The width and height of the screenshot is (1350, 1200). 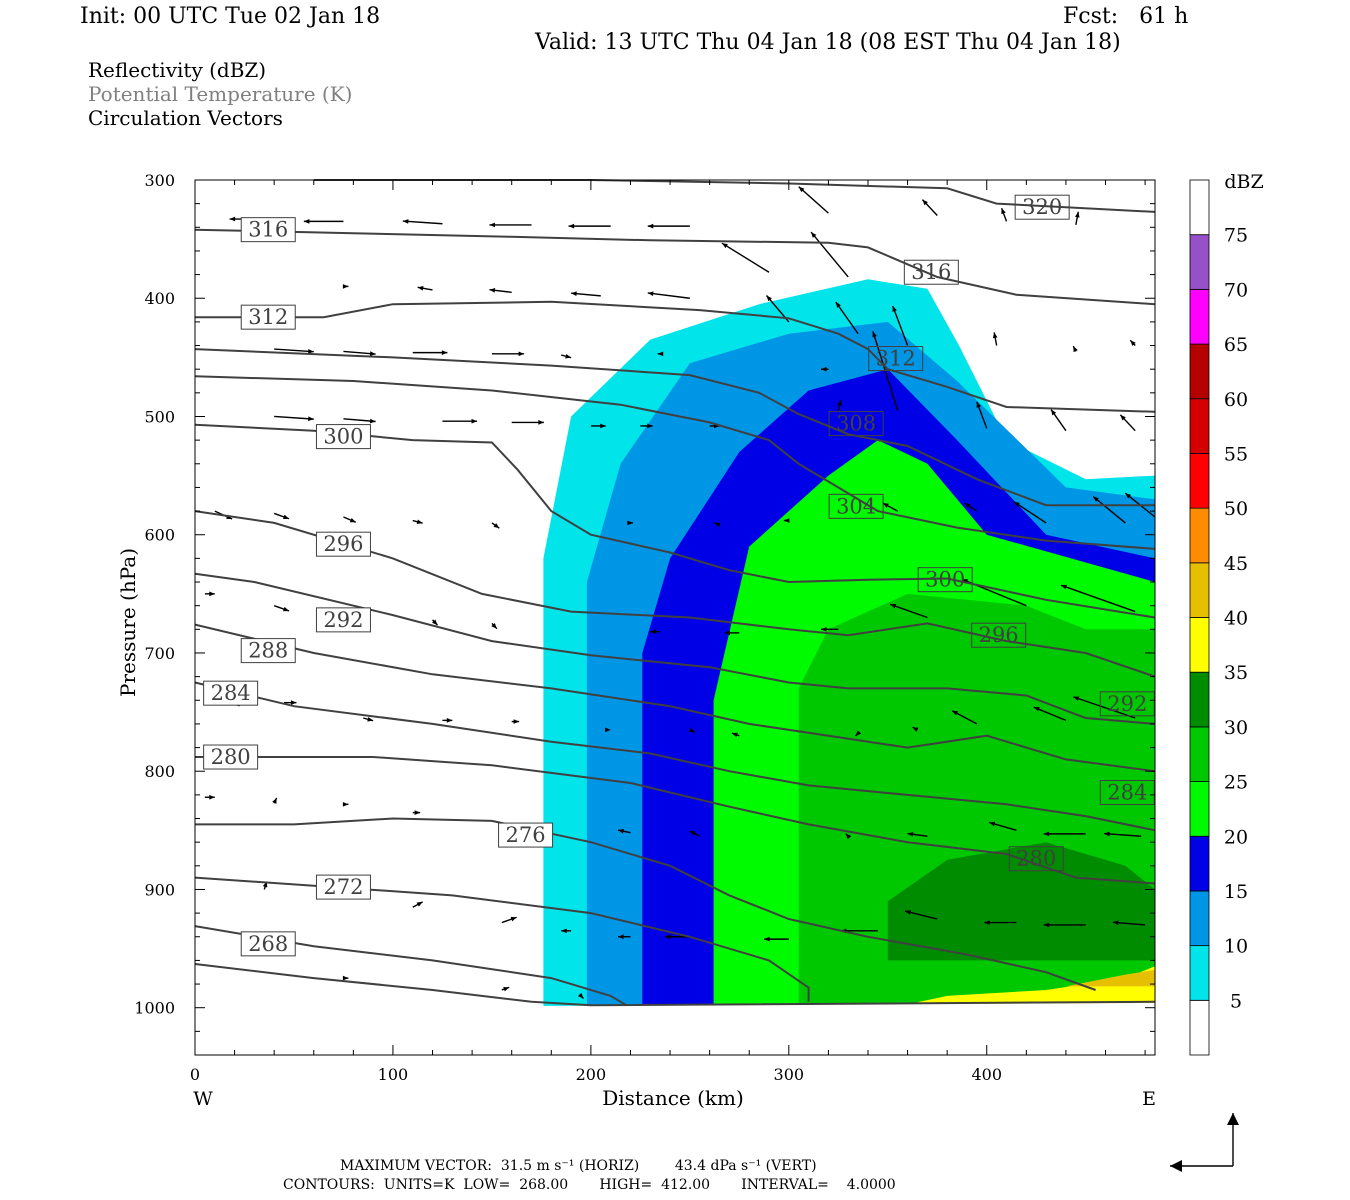 What do you see at coordinates (159, 889) in the screenshot?
I see `y-tick-label: 900` at bounding box center [159, 889].